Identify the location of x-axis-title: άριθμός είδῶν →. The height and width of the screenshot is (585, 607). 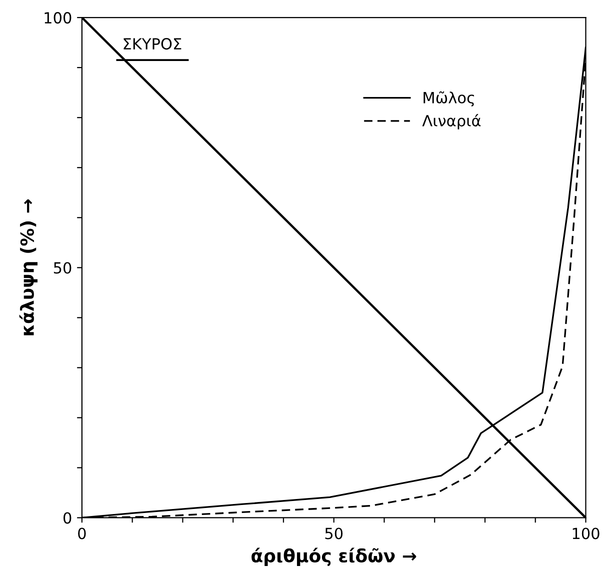
(334, 557).